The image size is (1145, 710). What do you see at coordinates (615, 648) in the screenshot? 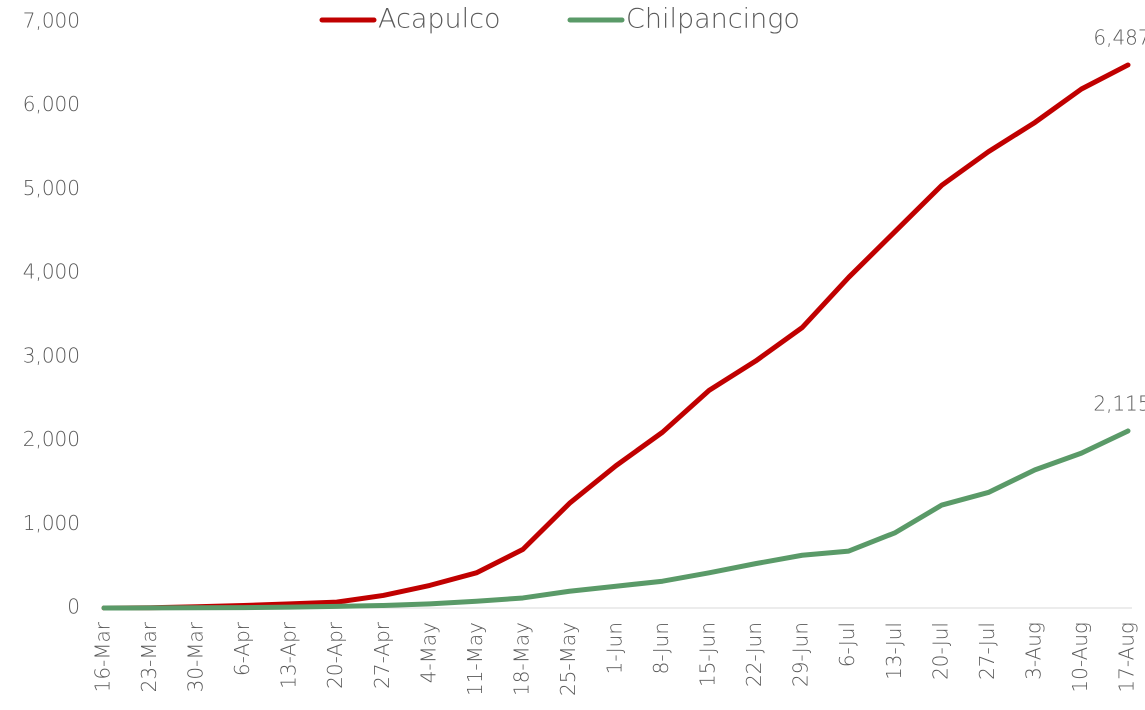
I see `x-tick-label: 1-Jun` at bounding box center [615, 648].